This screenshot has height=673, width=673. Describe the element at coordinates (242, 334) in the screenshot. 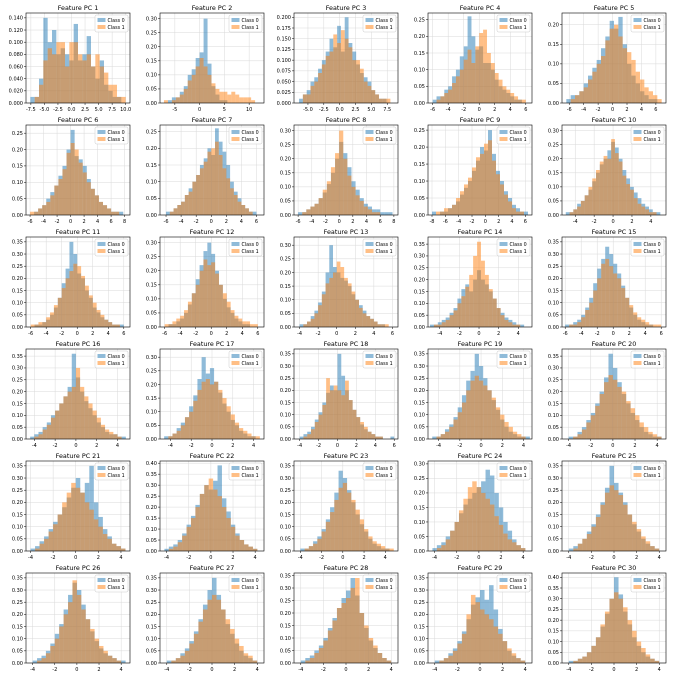

I see `x-tick-label: 4` at that location.